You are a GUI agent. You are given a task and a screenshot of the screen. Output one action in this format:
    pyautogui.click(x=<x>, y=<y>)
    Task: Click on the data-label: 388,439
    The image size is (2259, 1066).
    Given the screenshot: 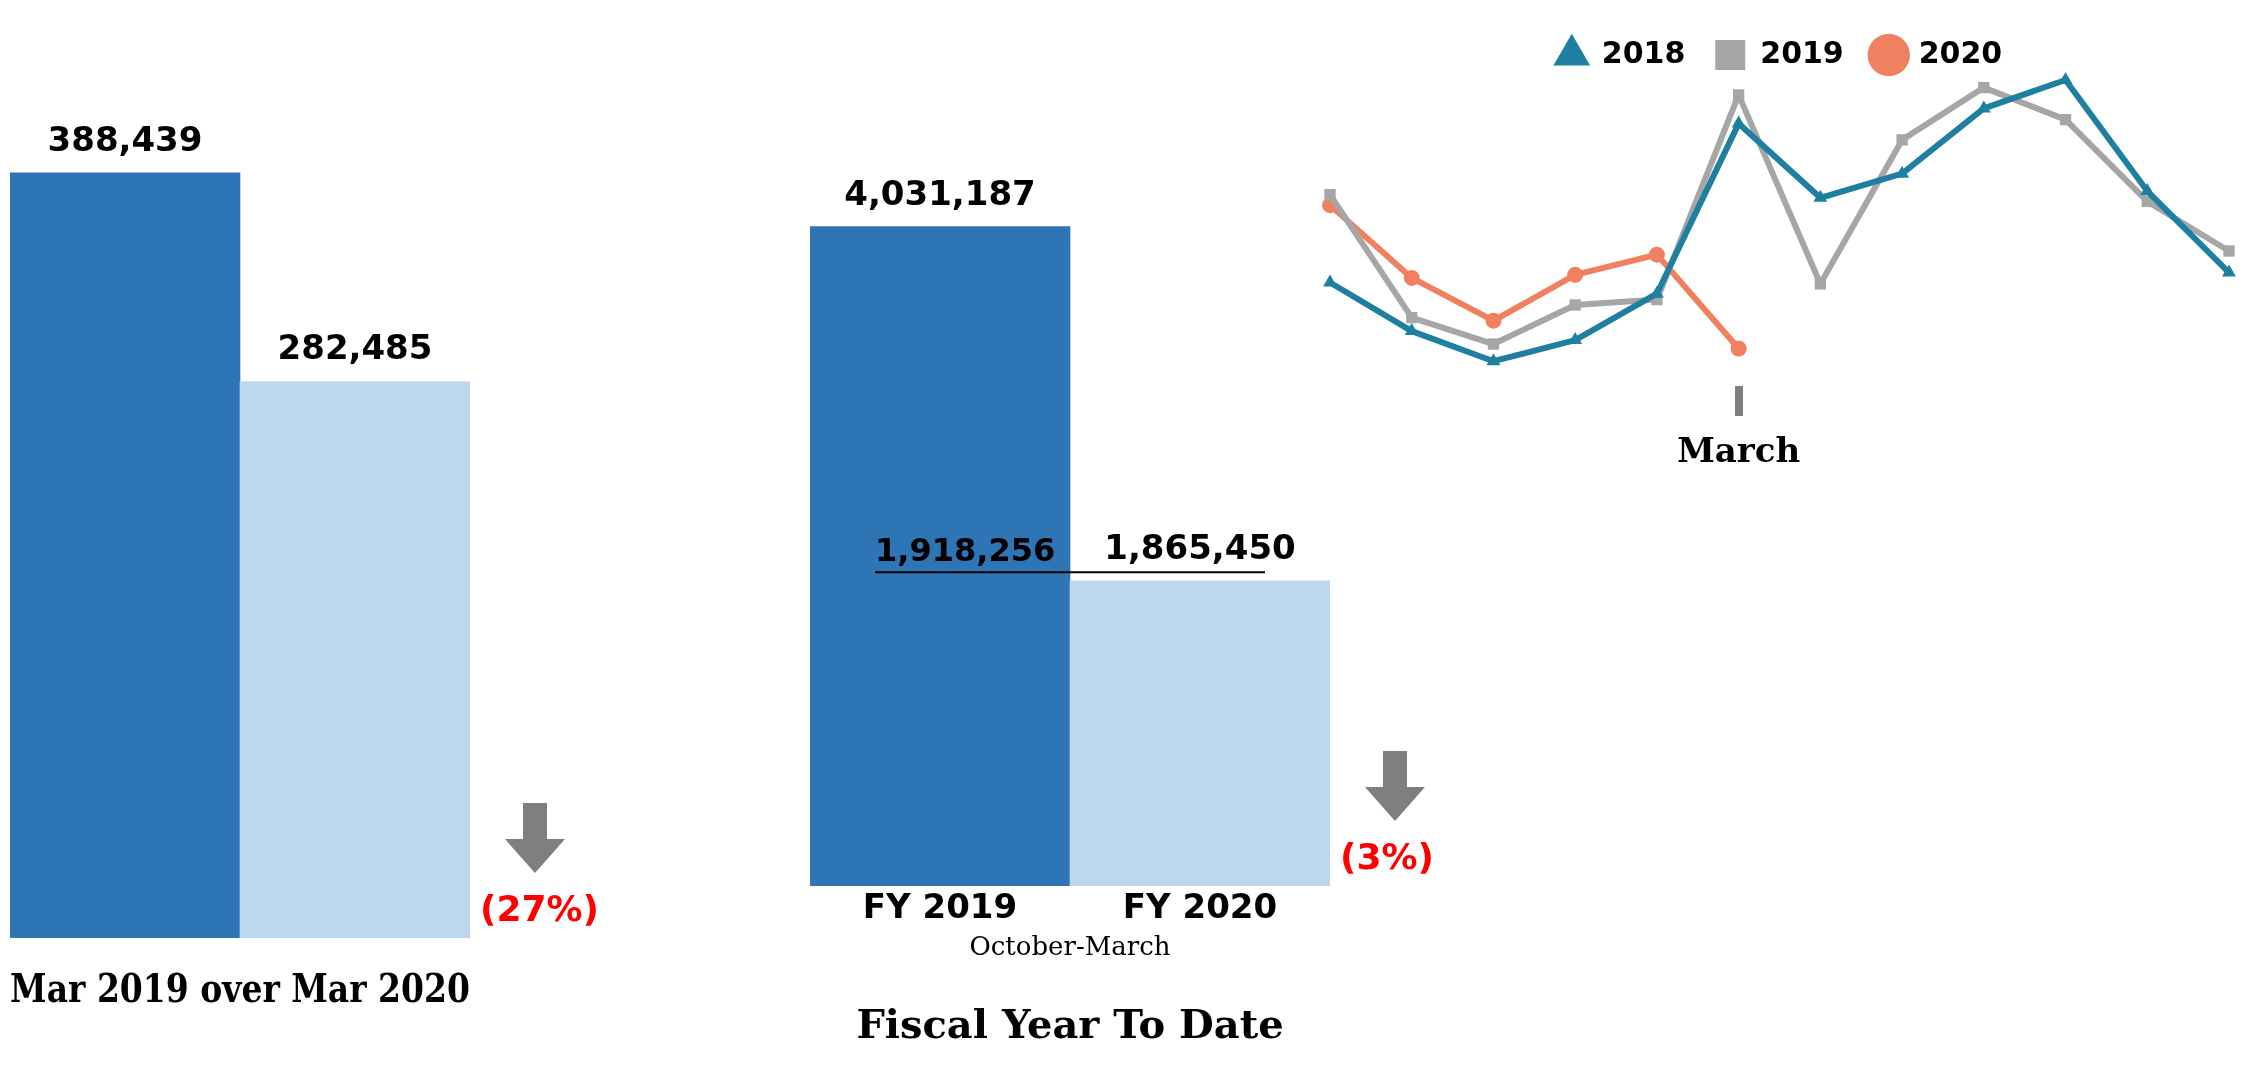 What is the action you would take?
    pyautogui.click(x=125, y=138)
    